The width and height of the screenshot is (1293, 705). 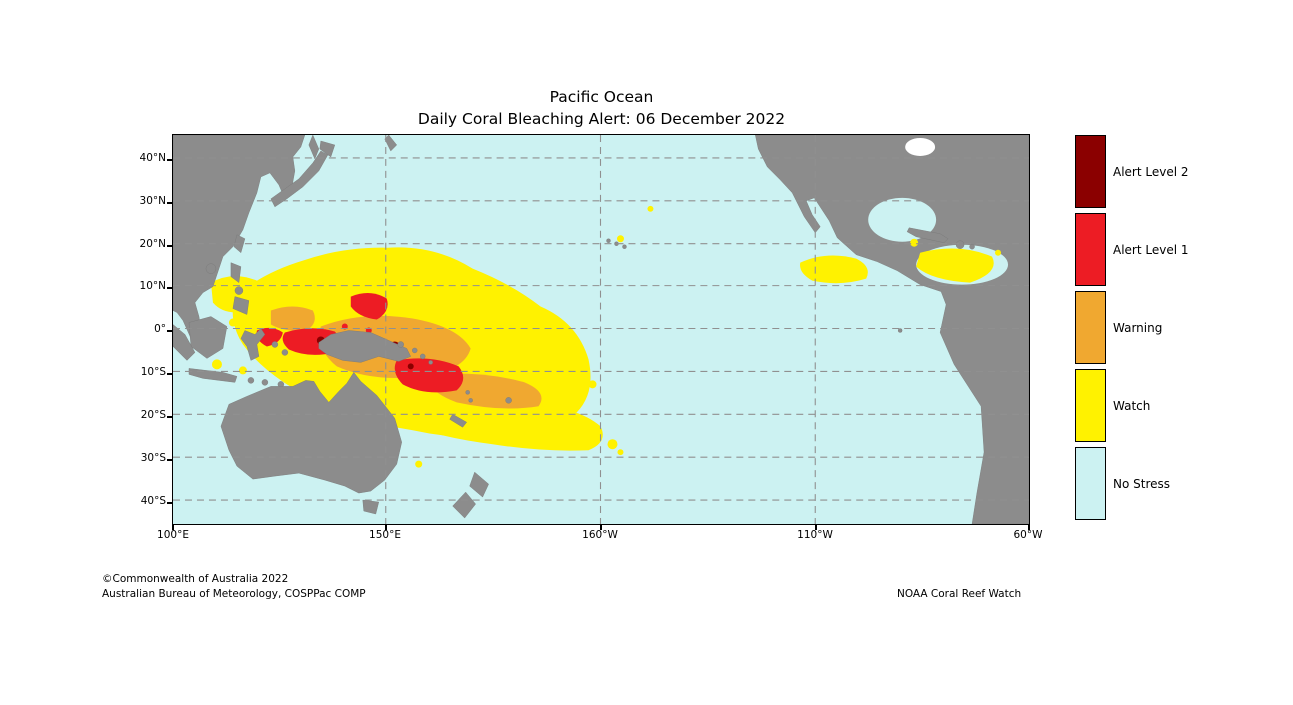 I want to click on no-data-areas, so click(x=920, y=146).